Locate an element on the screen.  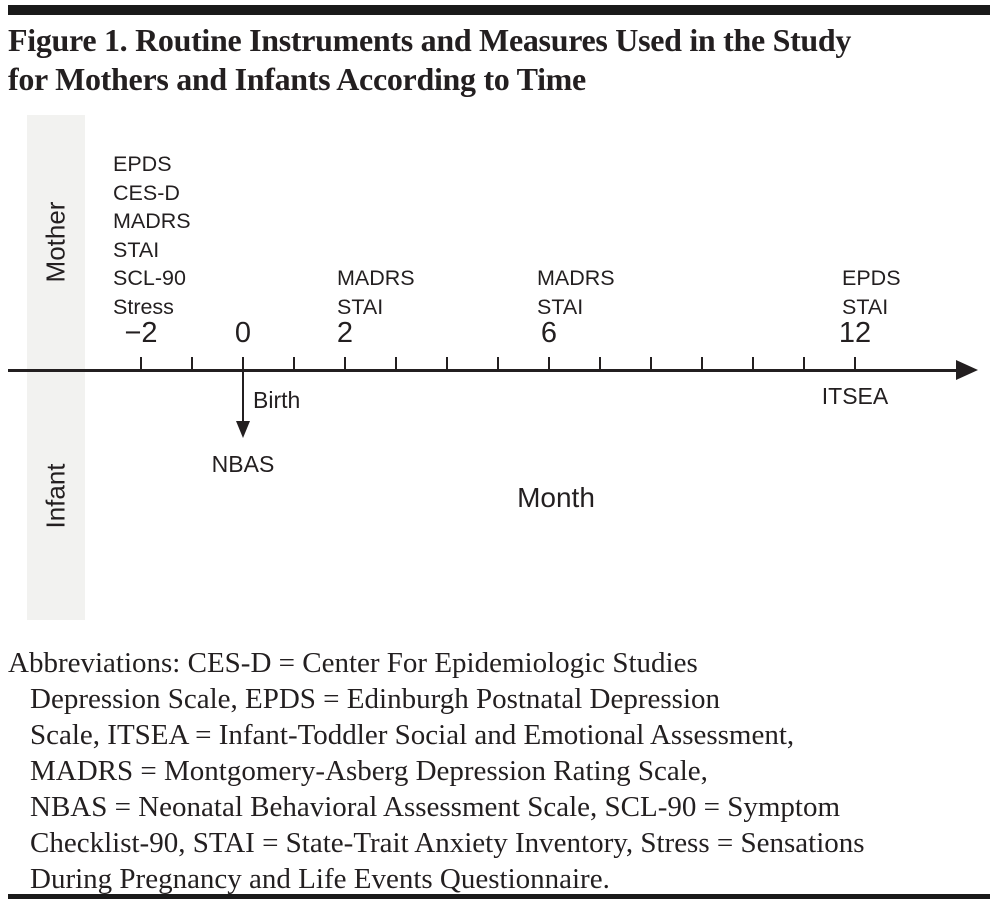
row-band is located at coordinates (56, 367).